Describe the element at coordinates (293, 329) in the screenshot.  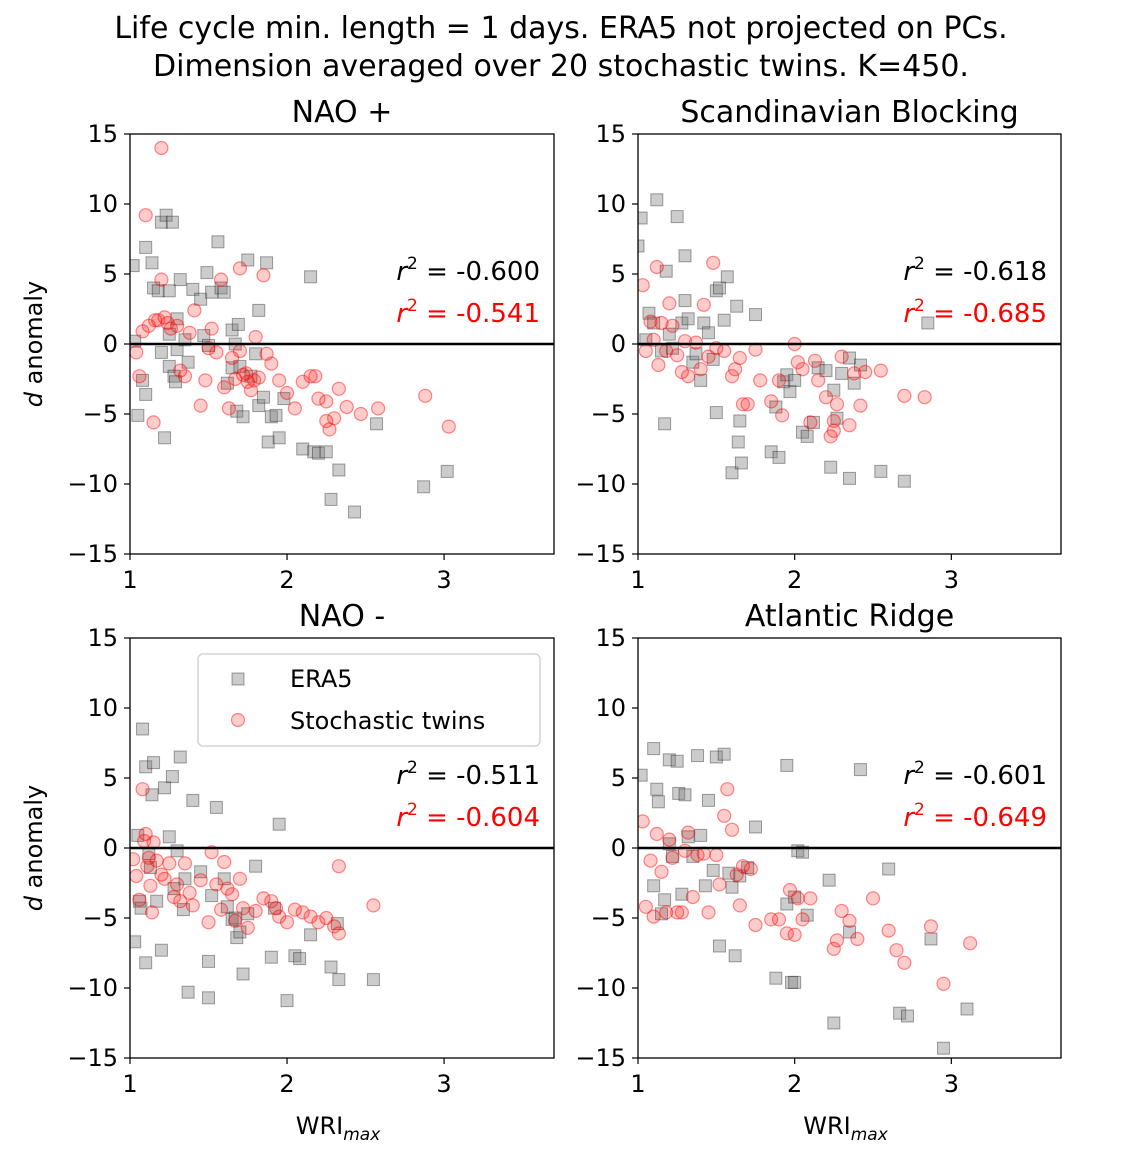
I see `markers-nao-plus` at that location.